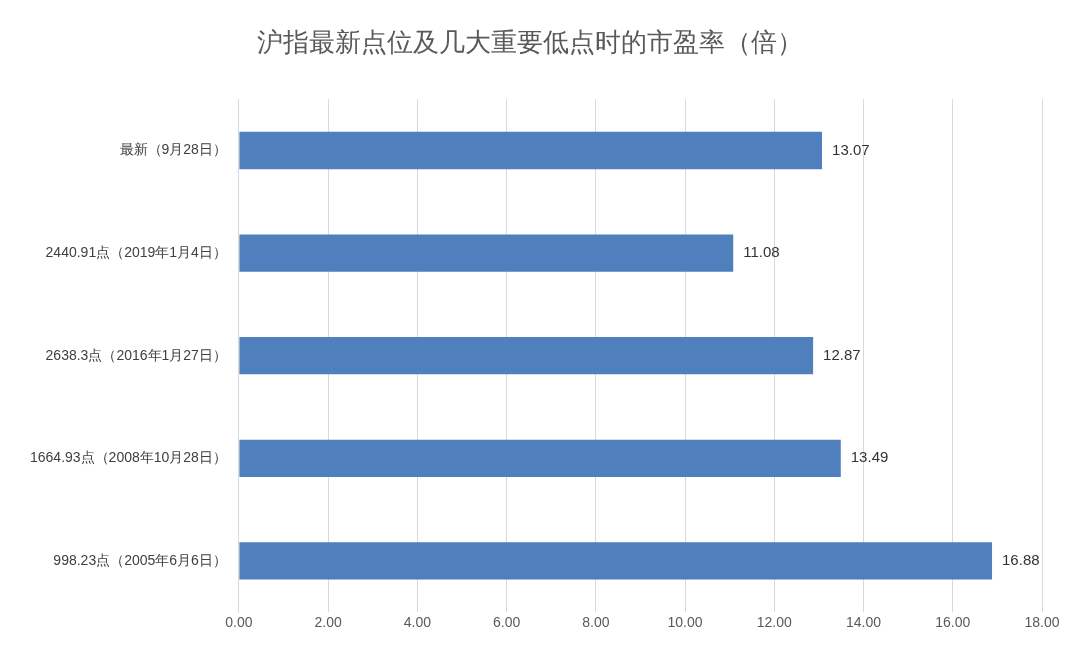 The width and height of the screenshot is (1080, 653). Describe the element at coordinates (685, 622) in the screenshot. I see `x-tick-label: 10.00` at that location.